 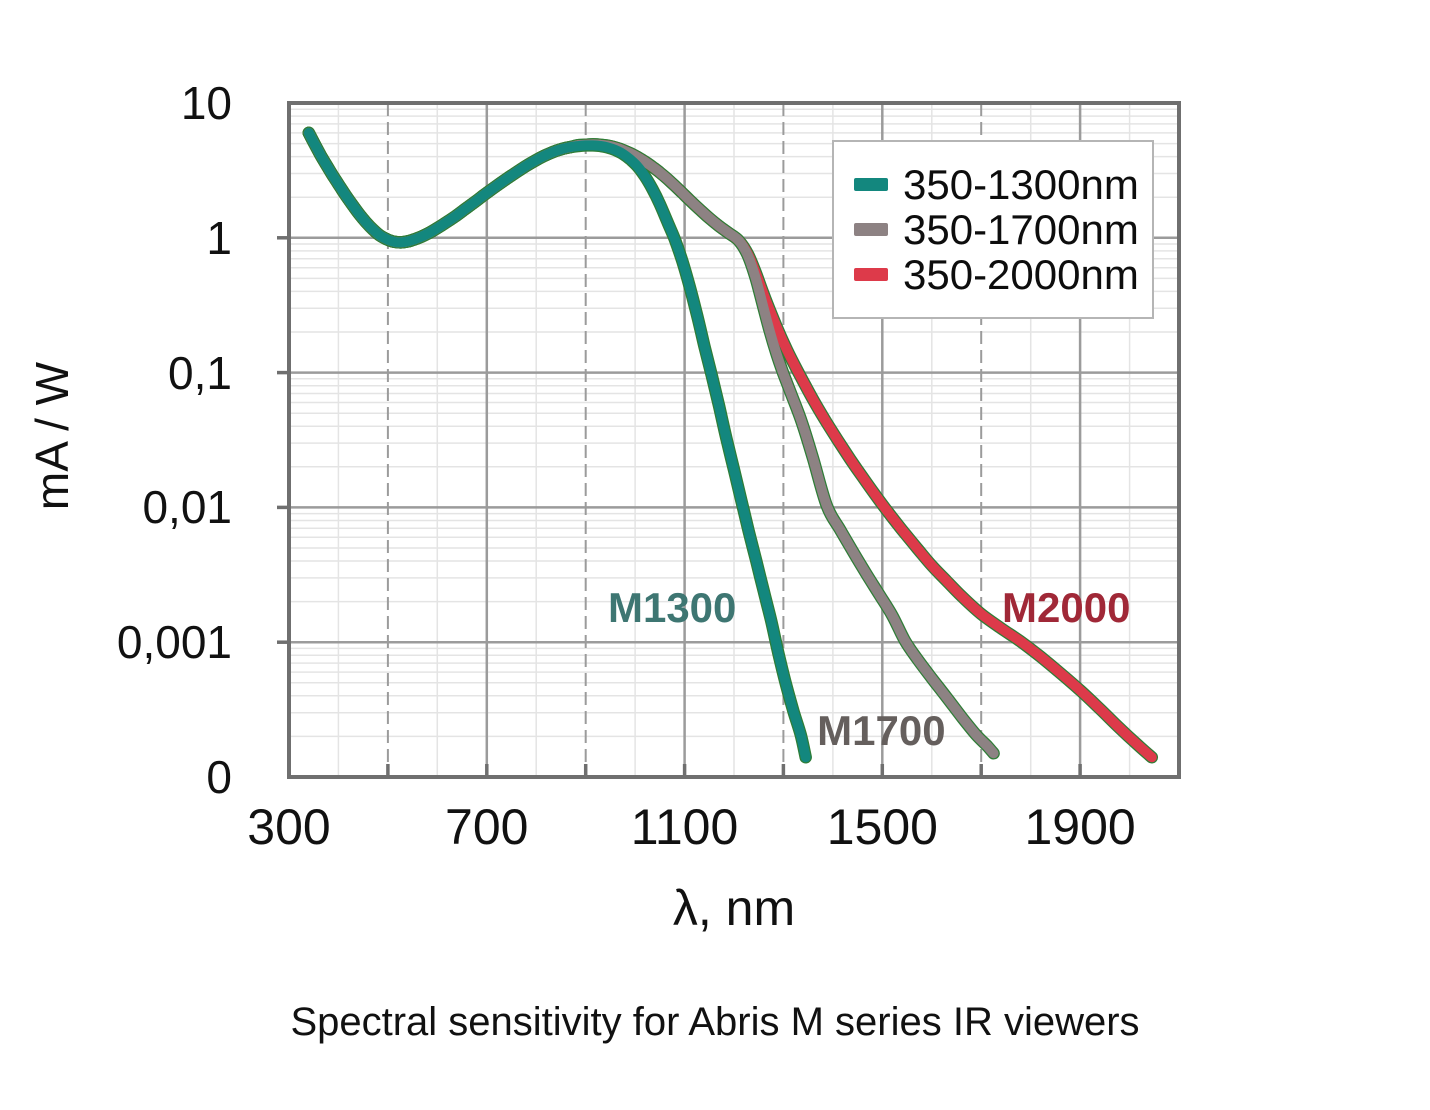 What do you see at coordinates (672, 607) in the screenshot?
I see `curve-label-m1300: M1300` at bounding box center [672, 607].